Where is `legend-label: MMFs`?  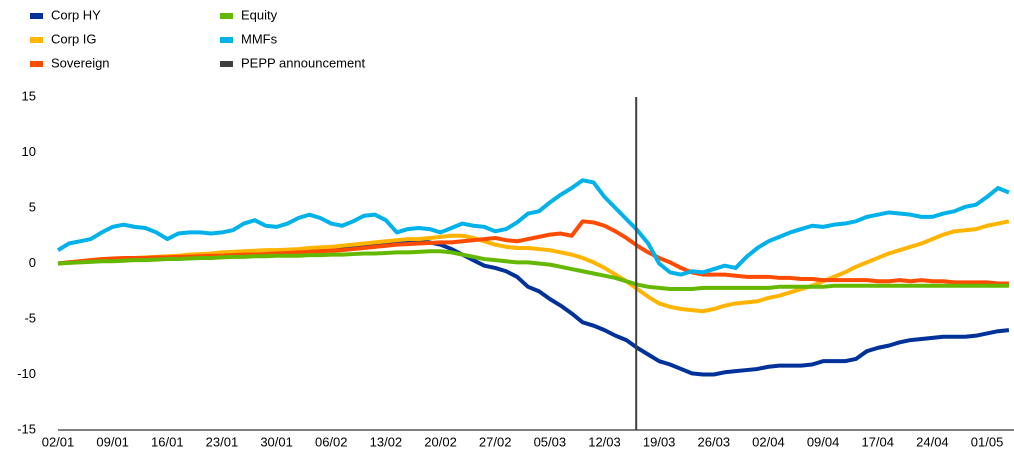 legend-label: MMFs is located at coordinates (259, 38).